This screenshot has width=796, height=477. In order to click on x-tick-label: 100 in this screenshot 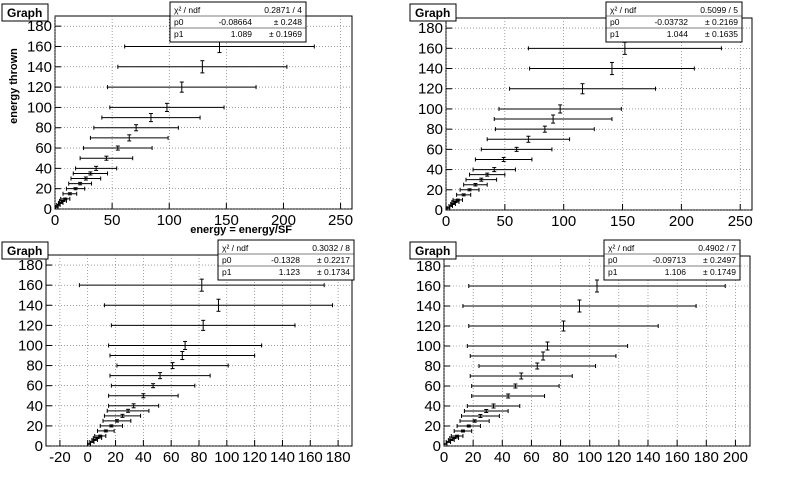, I will do `click(589, 457)`.